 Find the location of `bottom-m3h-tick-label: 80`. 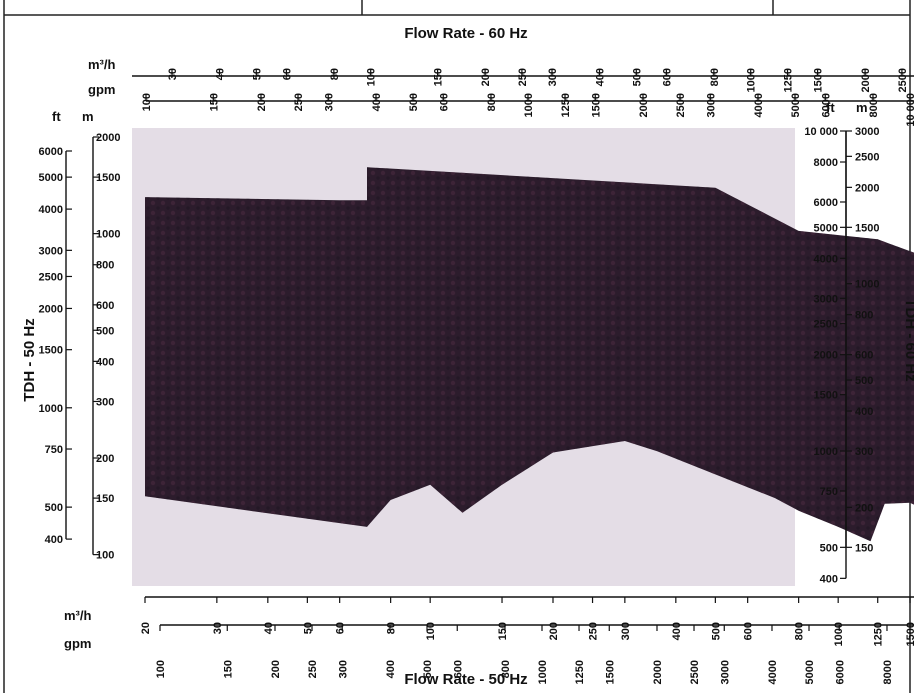

bottom-m3h-tick-label: 80 is located at coordinates (392, 628).